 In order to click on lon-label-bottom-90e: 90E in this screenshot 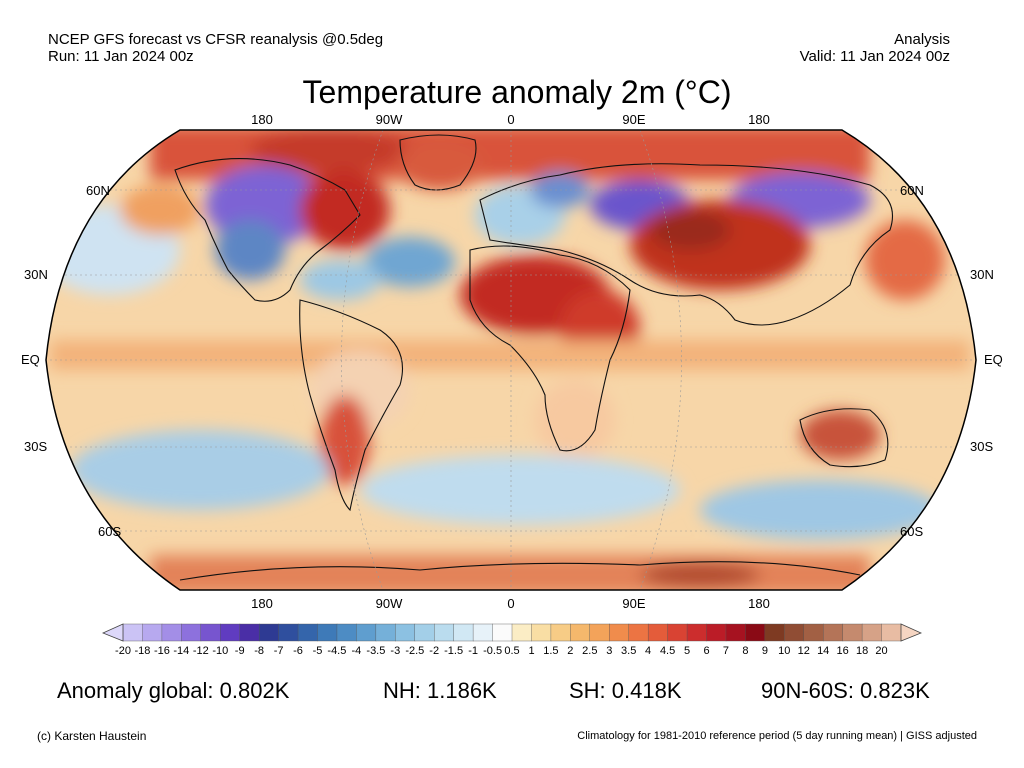, I will do `click(634, 603)`.